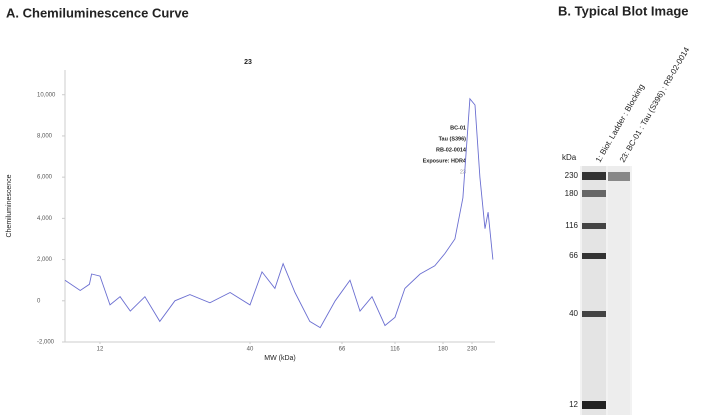 The height and width of the screenshot is (415, 727). What do you see at coordinates (472, 350) in the screenshot?
I see `x-tick-label: 230` at bounding box center [472, 350].